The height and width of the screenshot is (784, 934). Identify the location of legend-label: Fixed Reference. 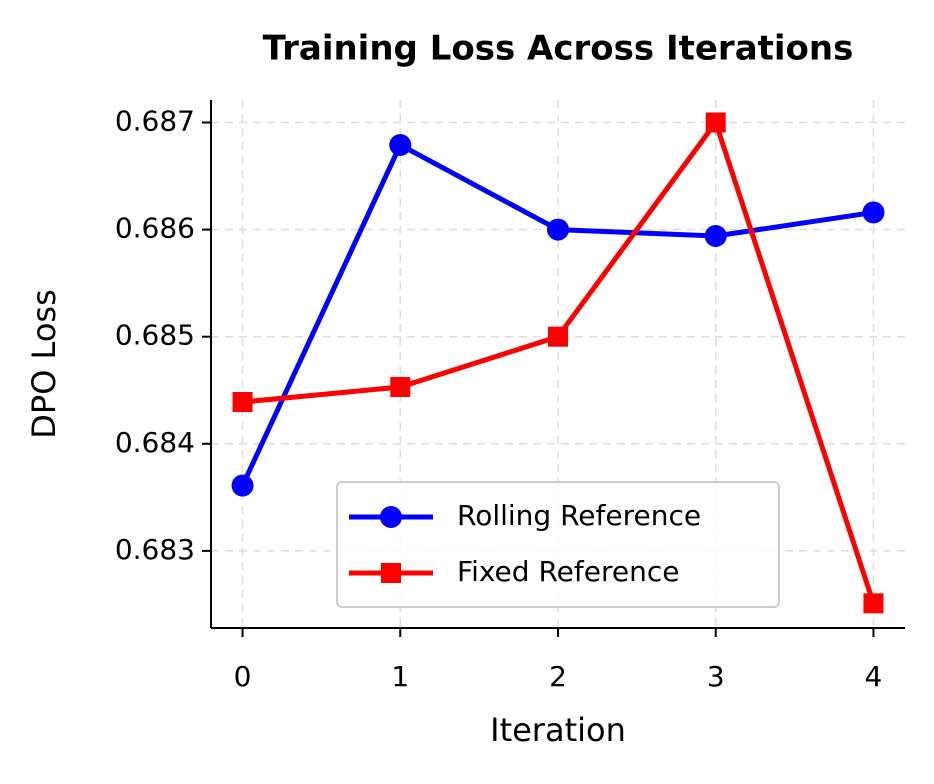
(568, 571).